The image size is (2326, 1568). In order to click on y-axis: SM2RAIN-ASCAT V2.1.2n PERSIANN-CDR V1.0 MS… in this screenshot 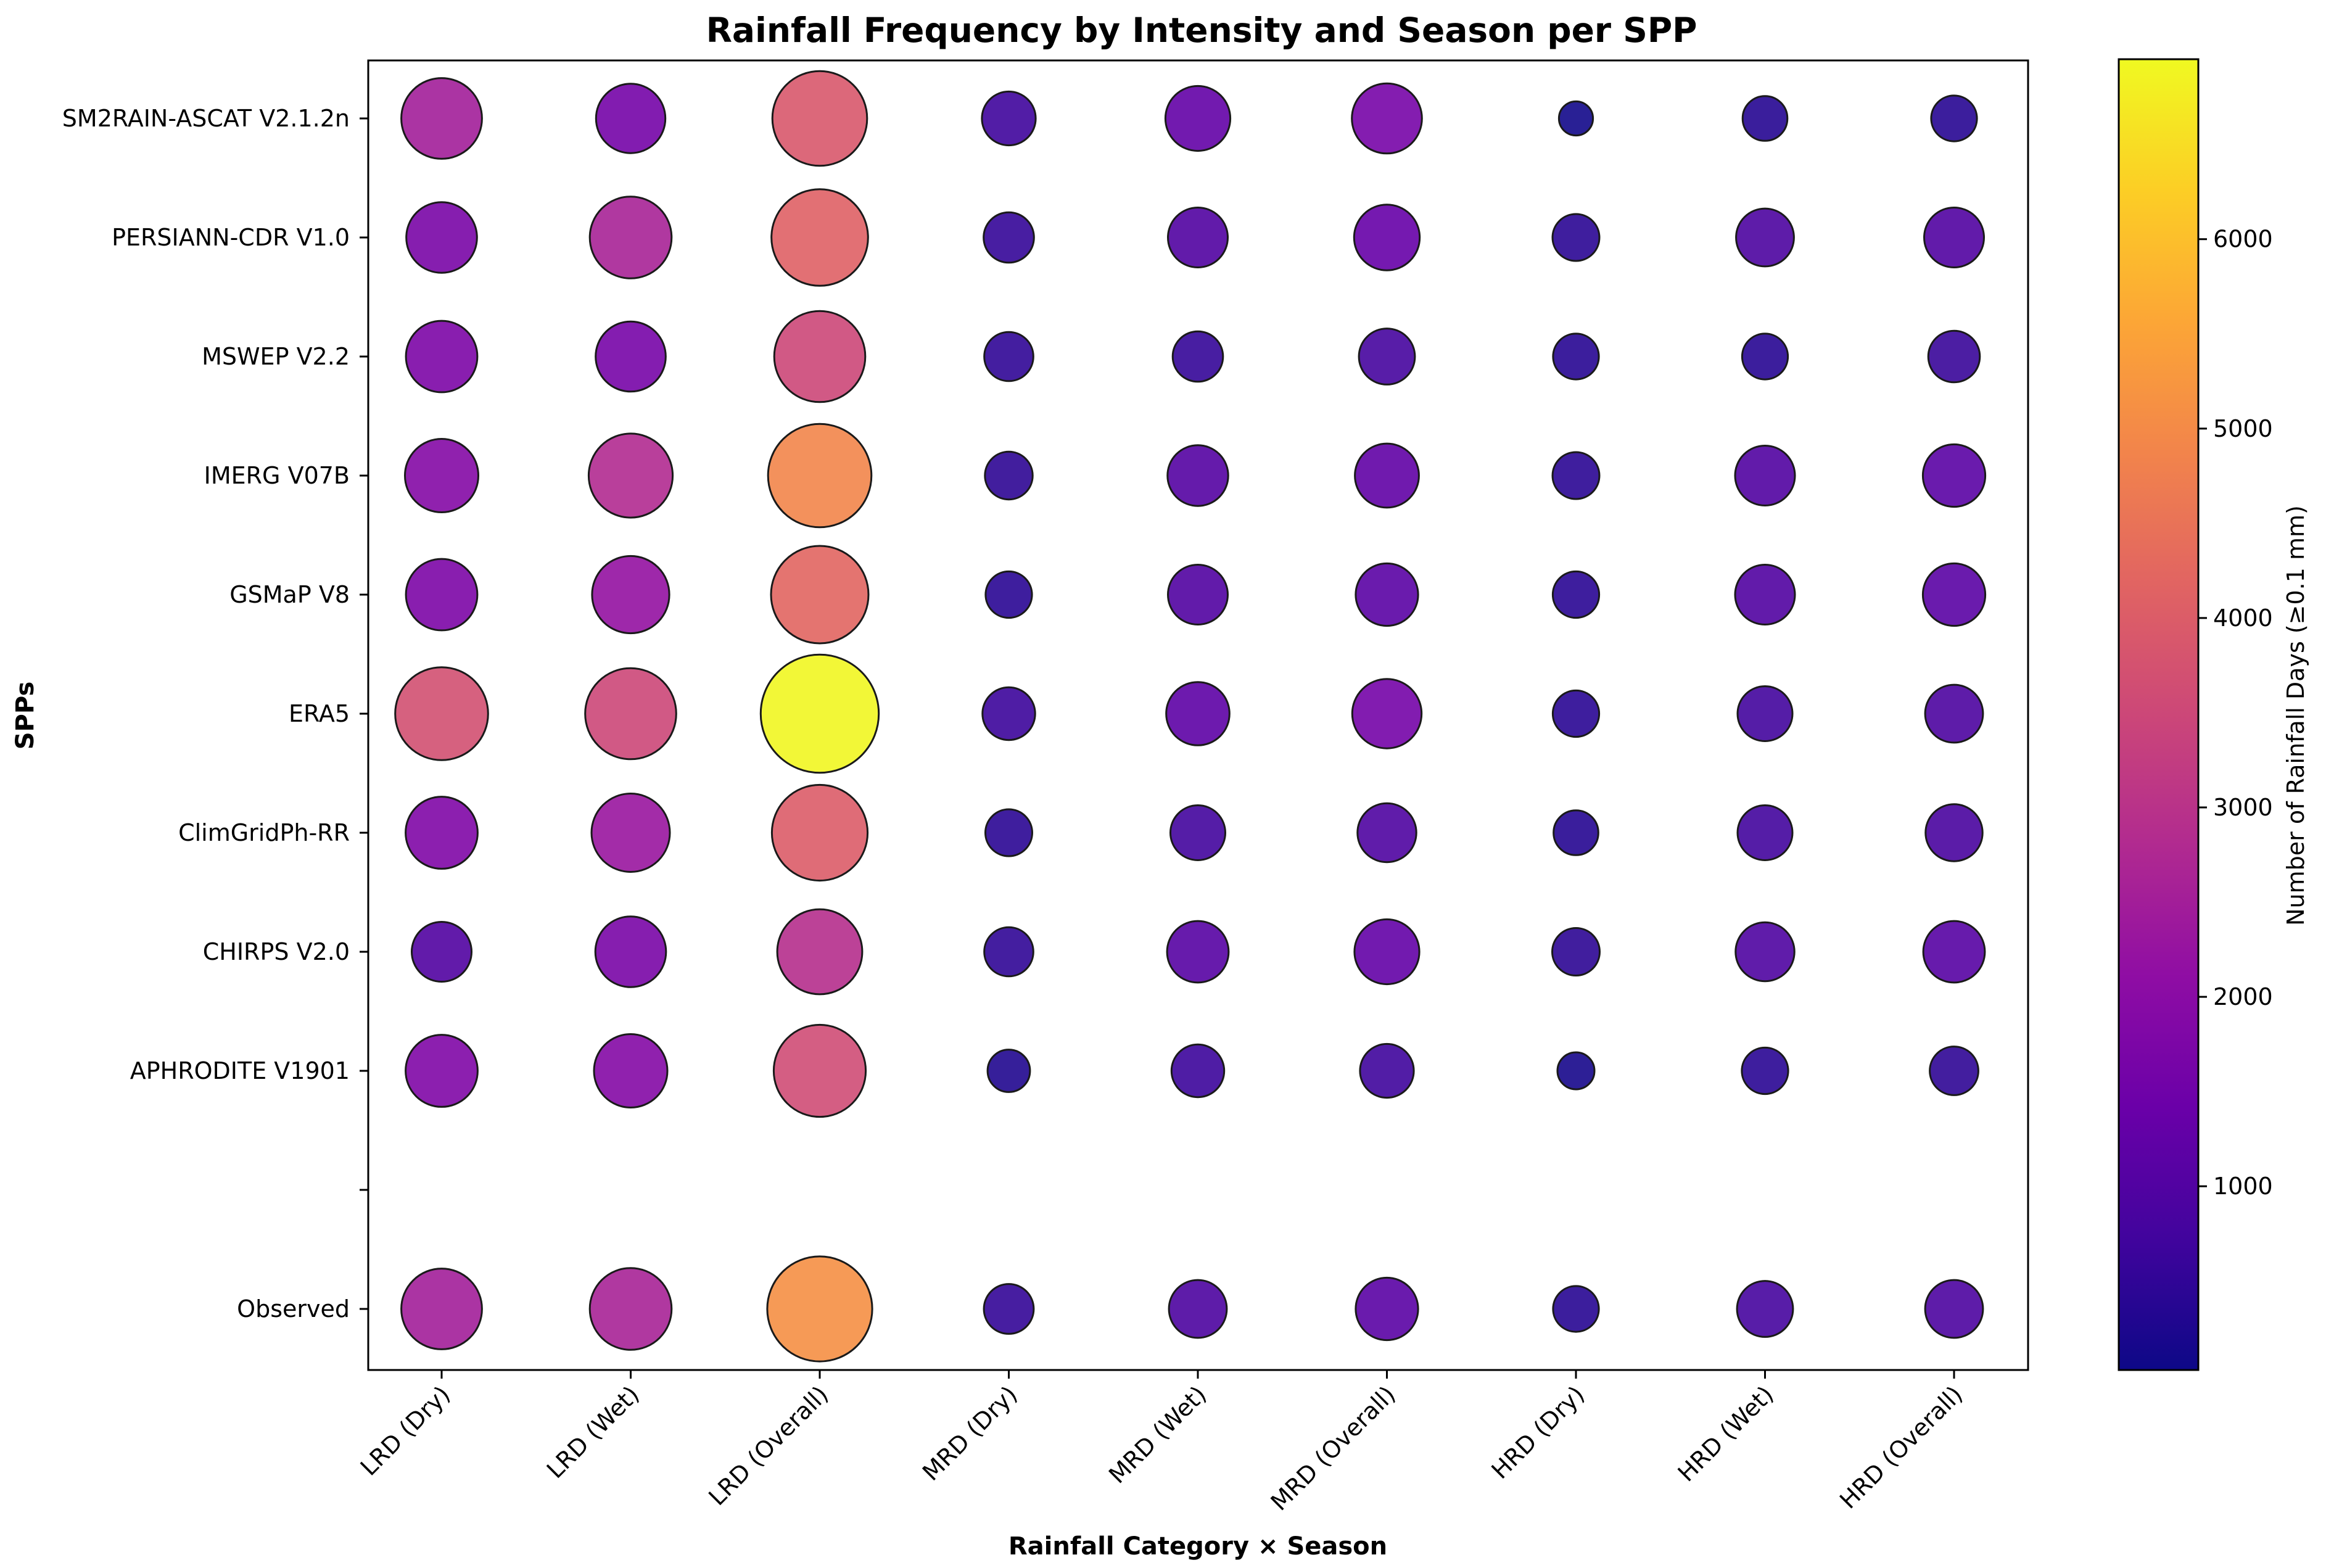, I will do `click(215, 713)`.